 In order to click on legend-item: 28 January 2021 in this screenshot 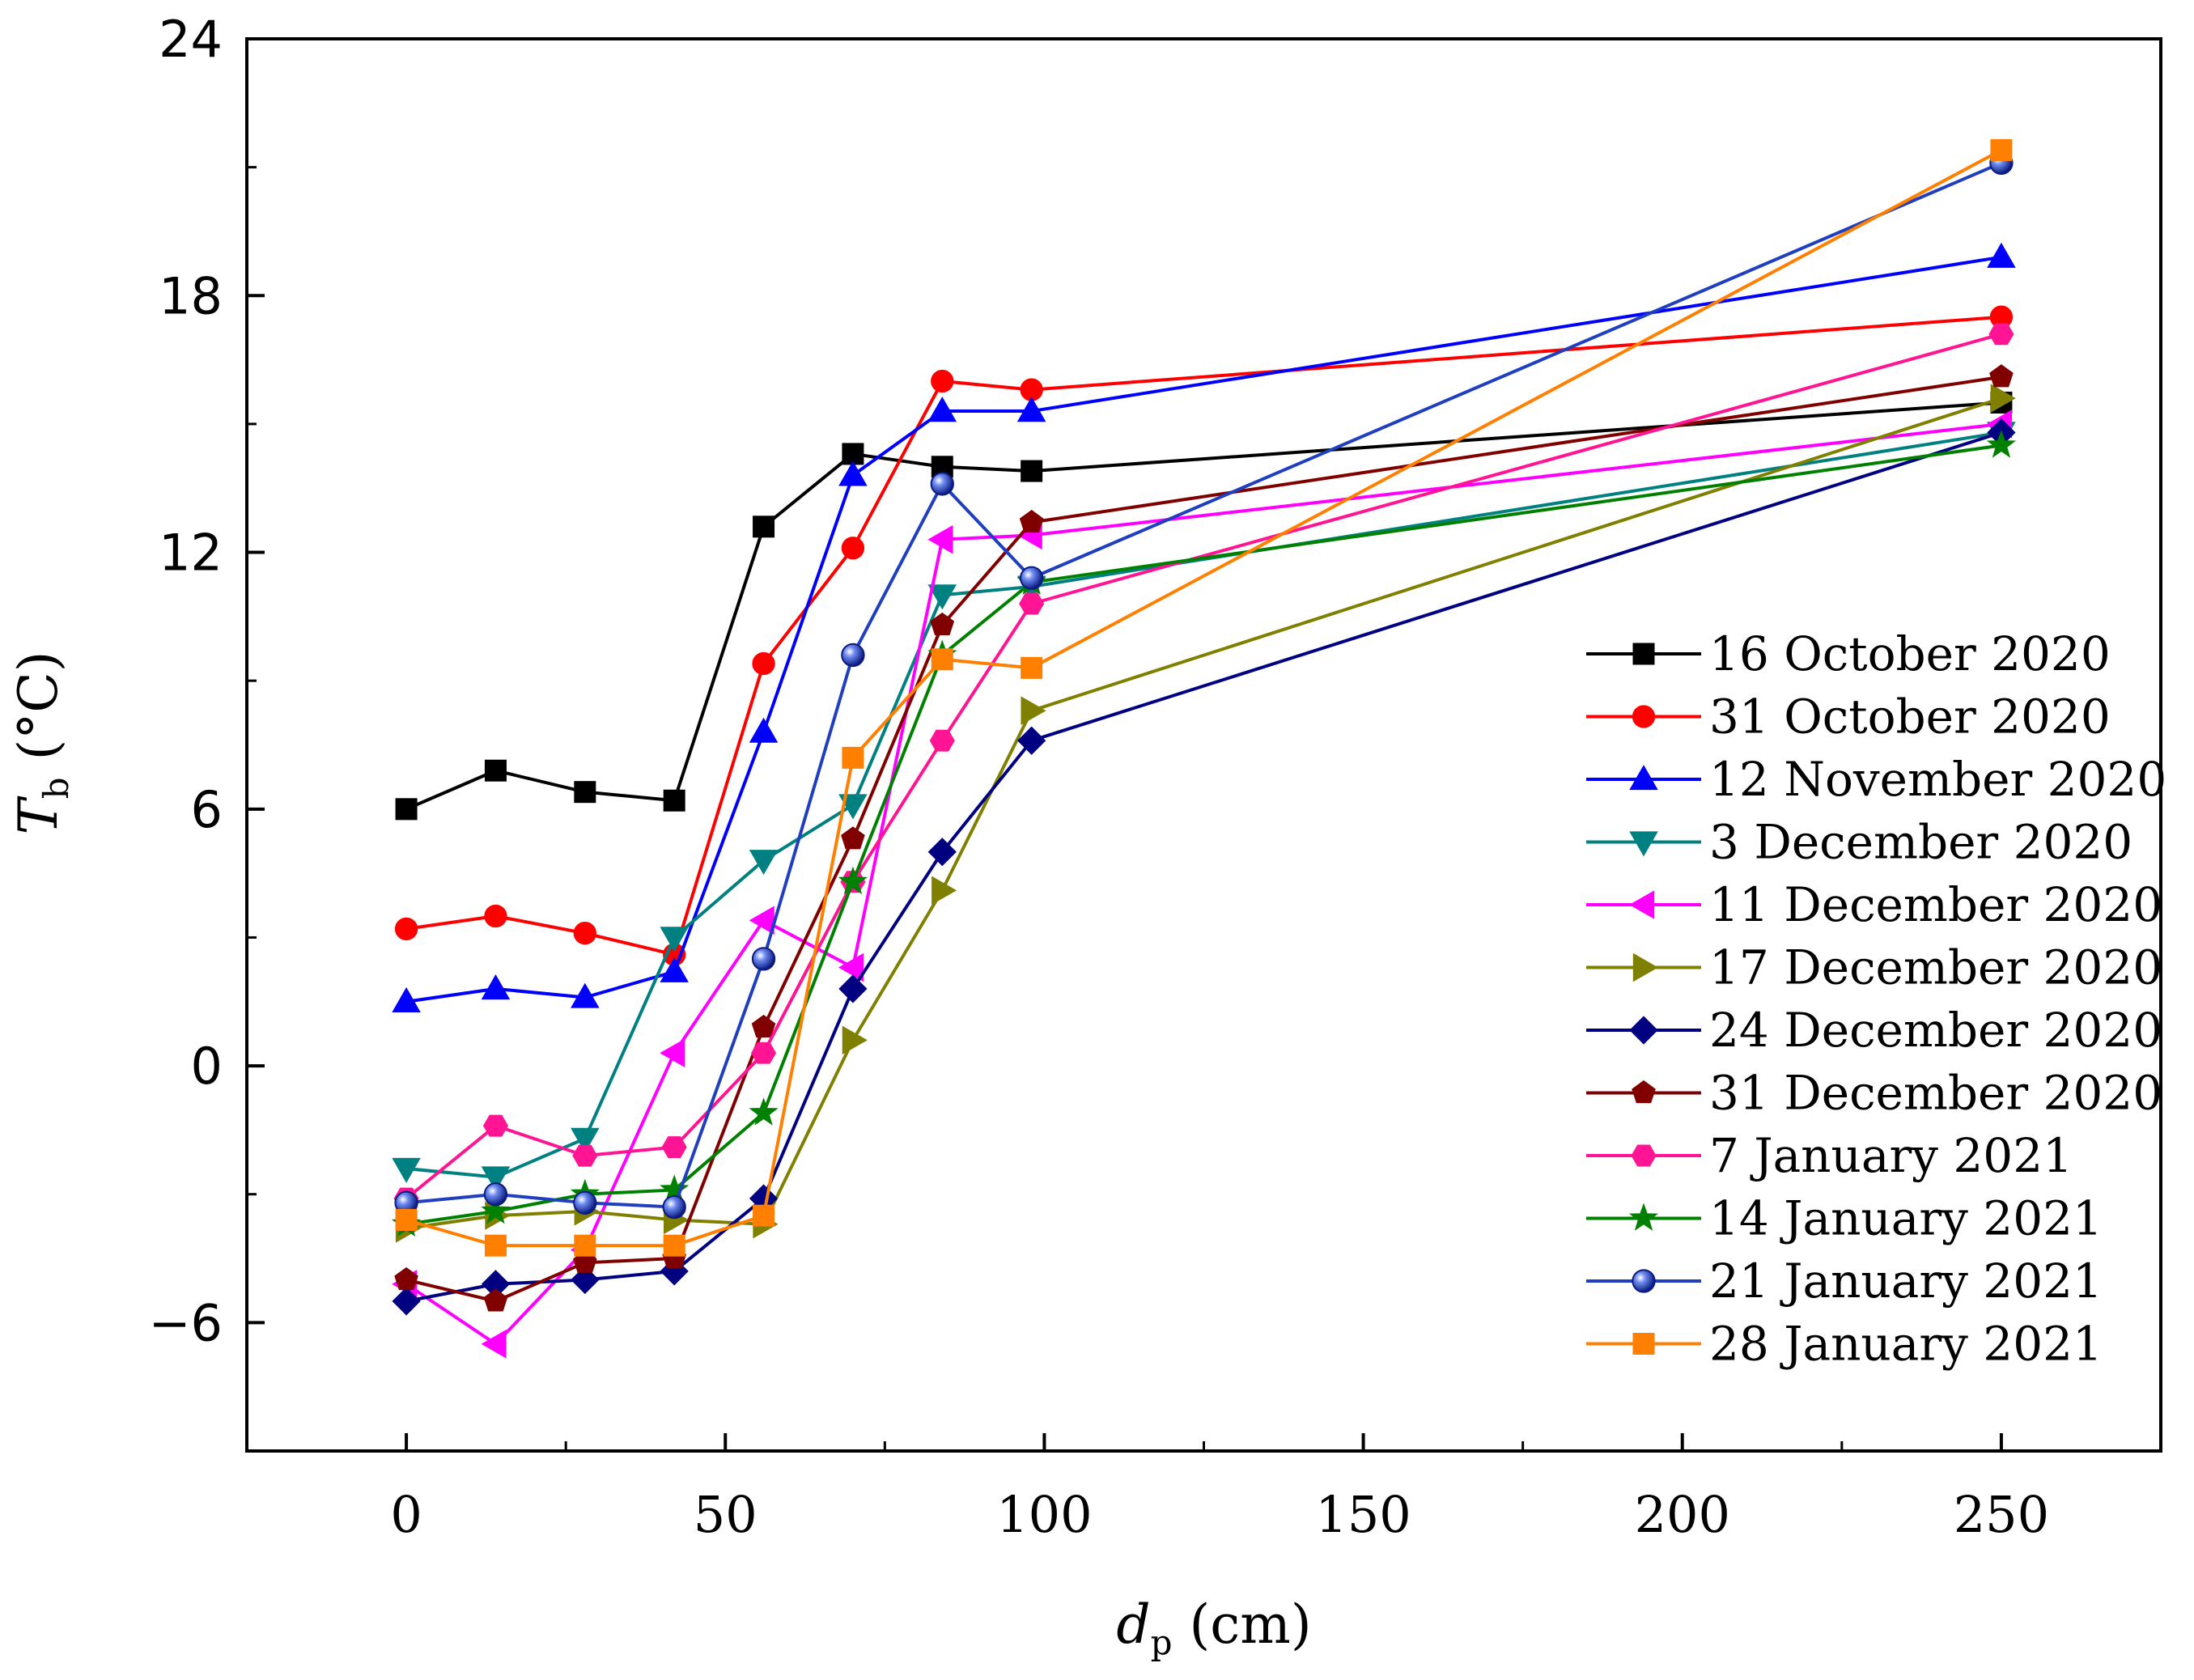, I will do `click(1845, 1344)`.